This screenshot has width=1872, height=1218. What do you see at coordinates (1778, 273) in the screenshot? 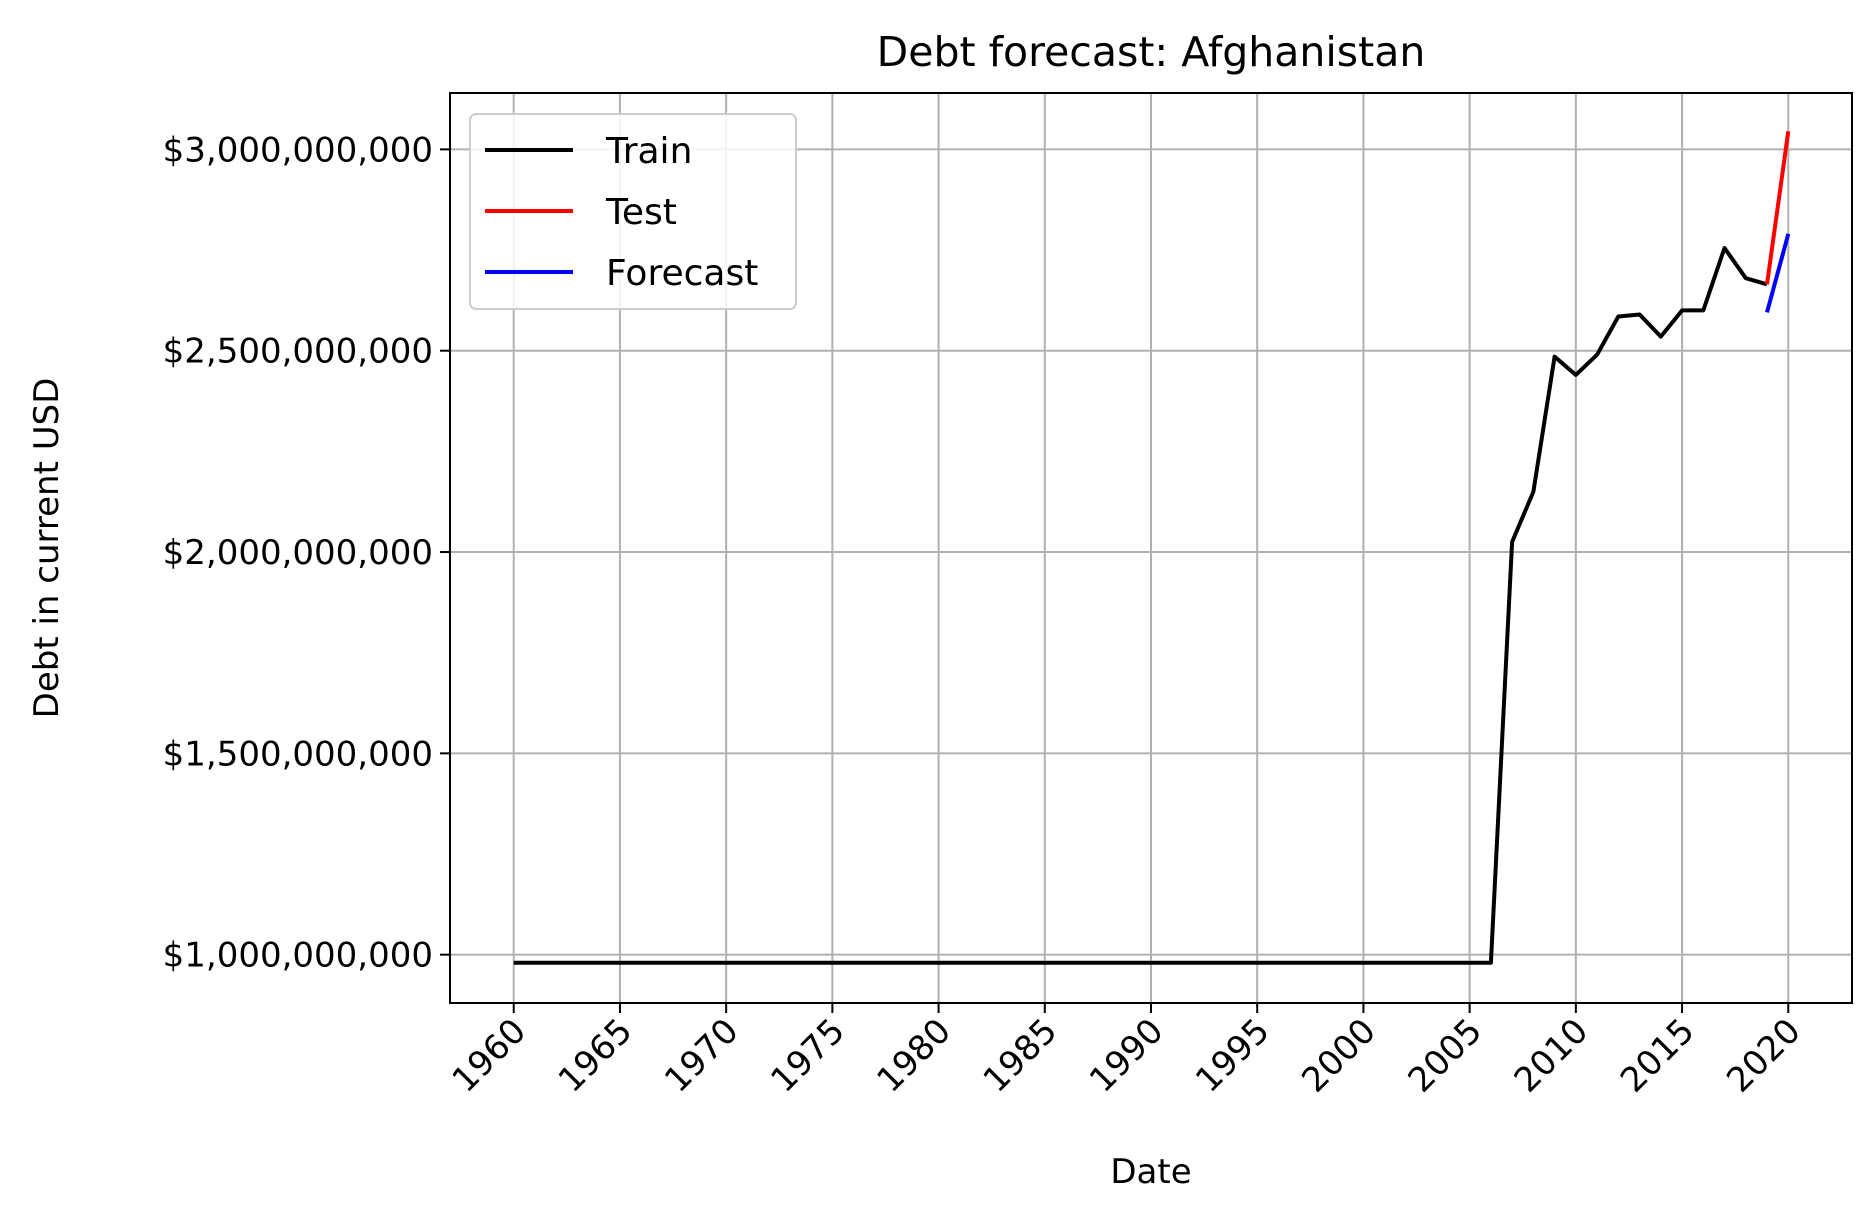
I see `series-line-forecast` at bounding box center [1778, 273].